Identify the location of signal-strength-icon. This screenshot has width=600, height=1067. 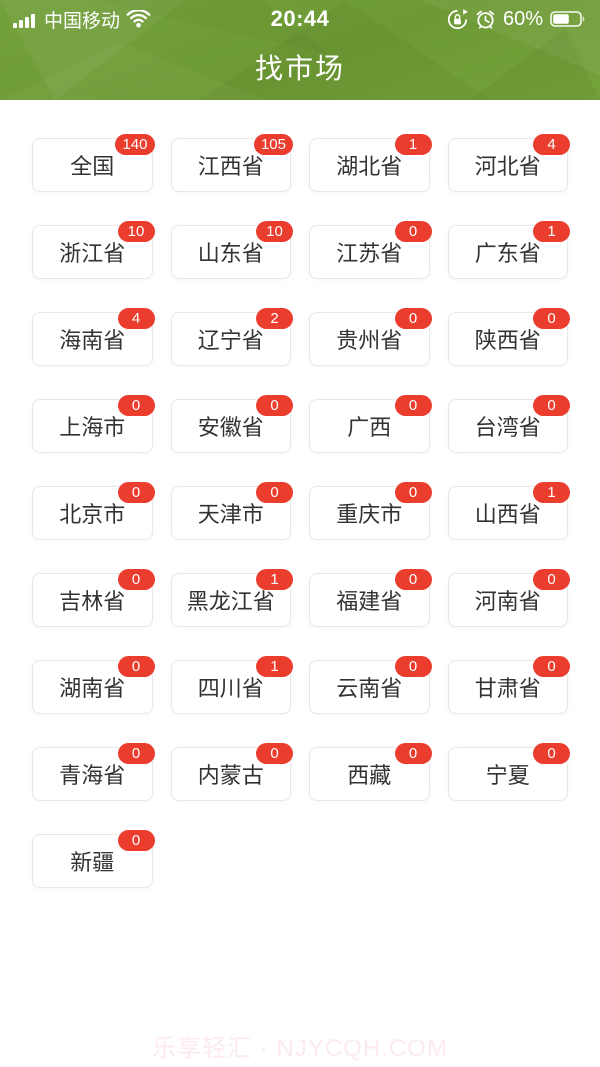
(24, 21).